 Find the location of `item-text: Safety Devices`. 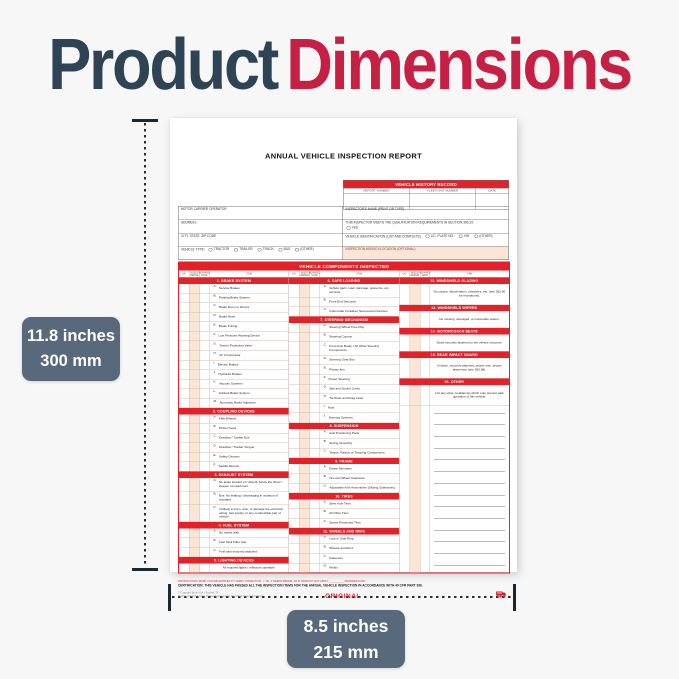

item-text: Safety Devices is located at coordinates (229, 457).